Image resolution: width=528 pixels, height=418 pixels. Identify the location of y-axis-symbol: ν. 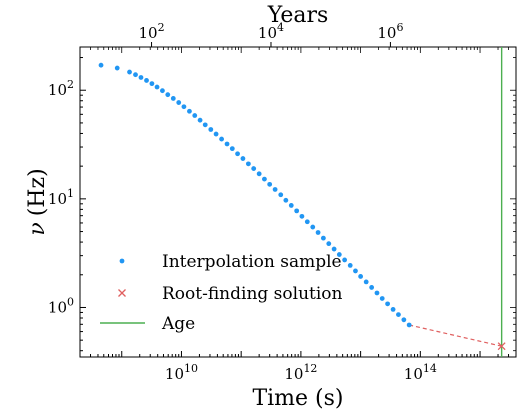
(37, 228).